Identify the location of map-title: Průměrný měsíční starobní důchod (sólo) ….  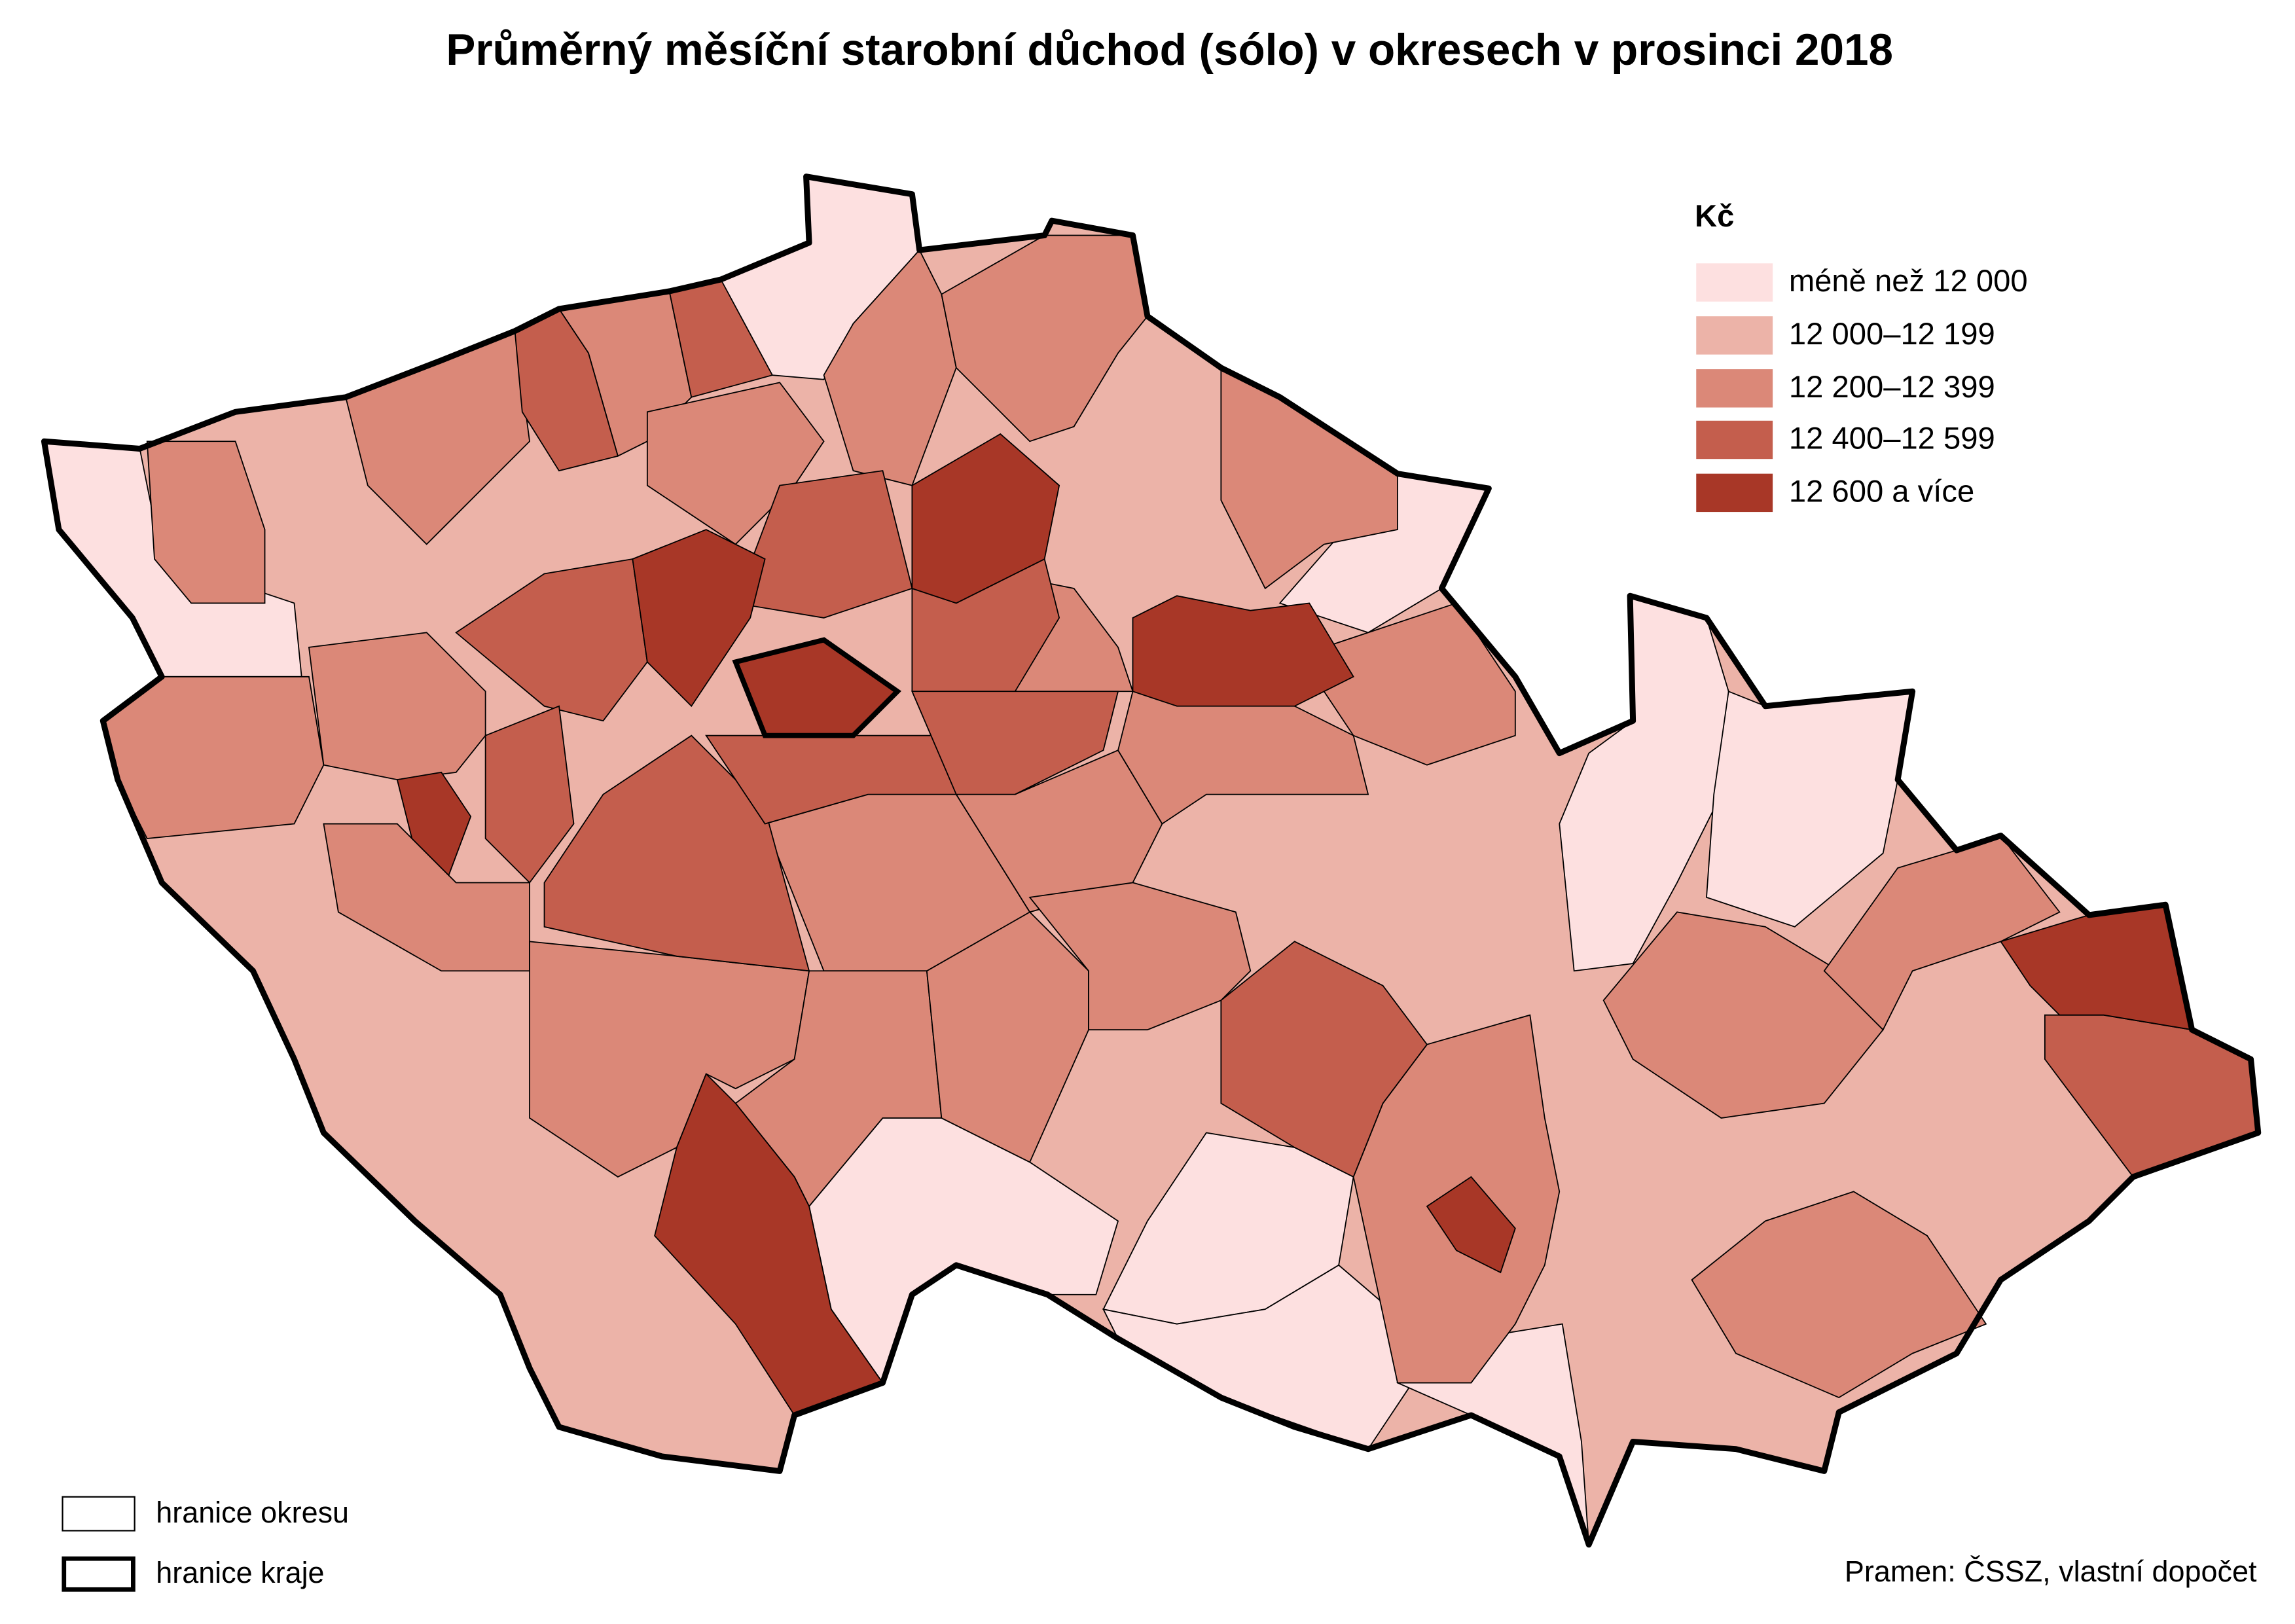
(1170, 50).